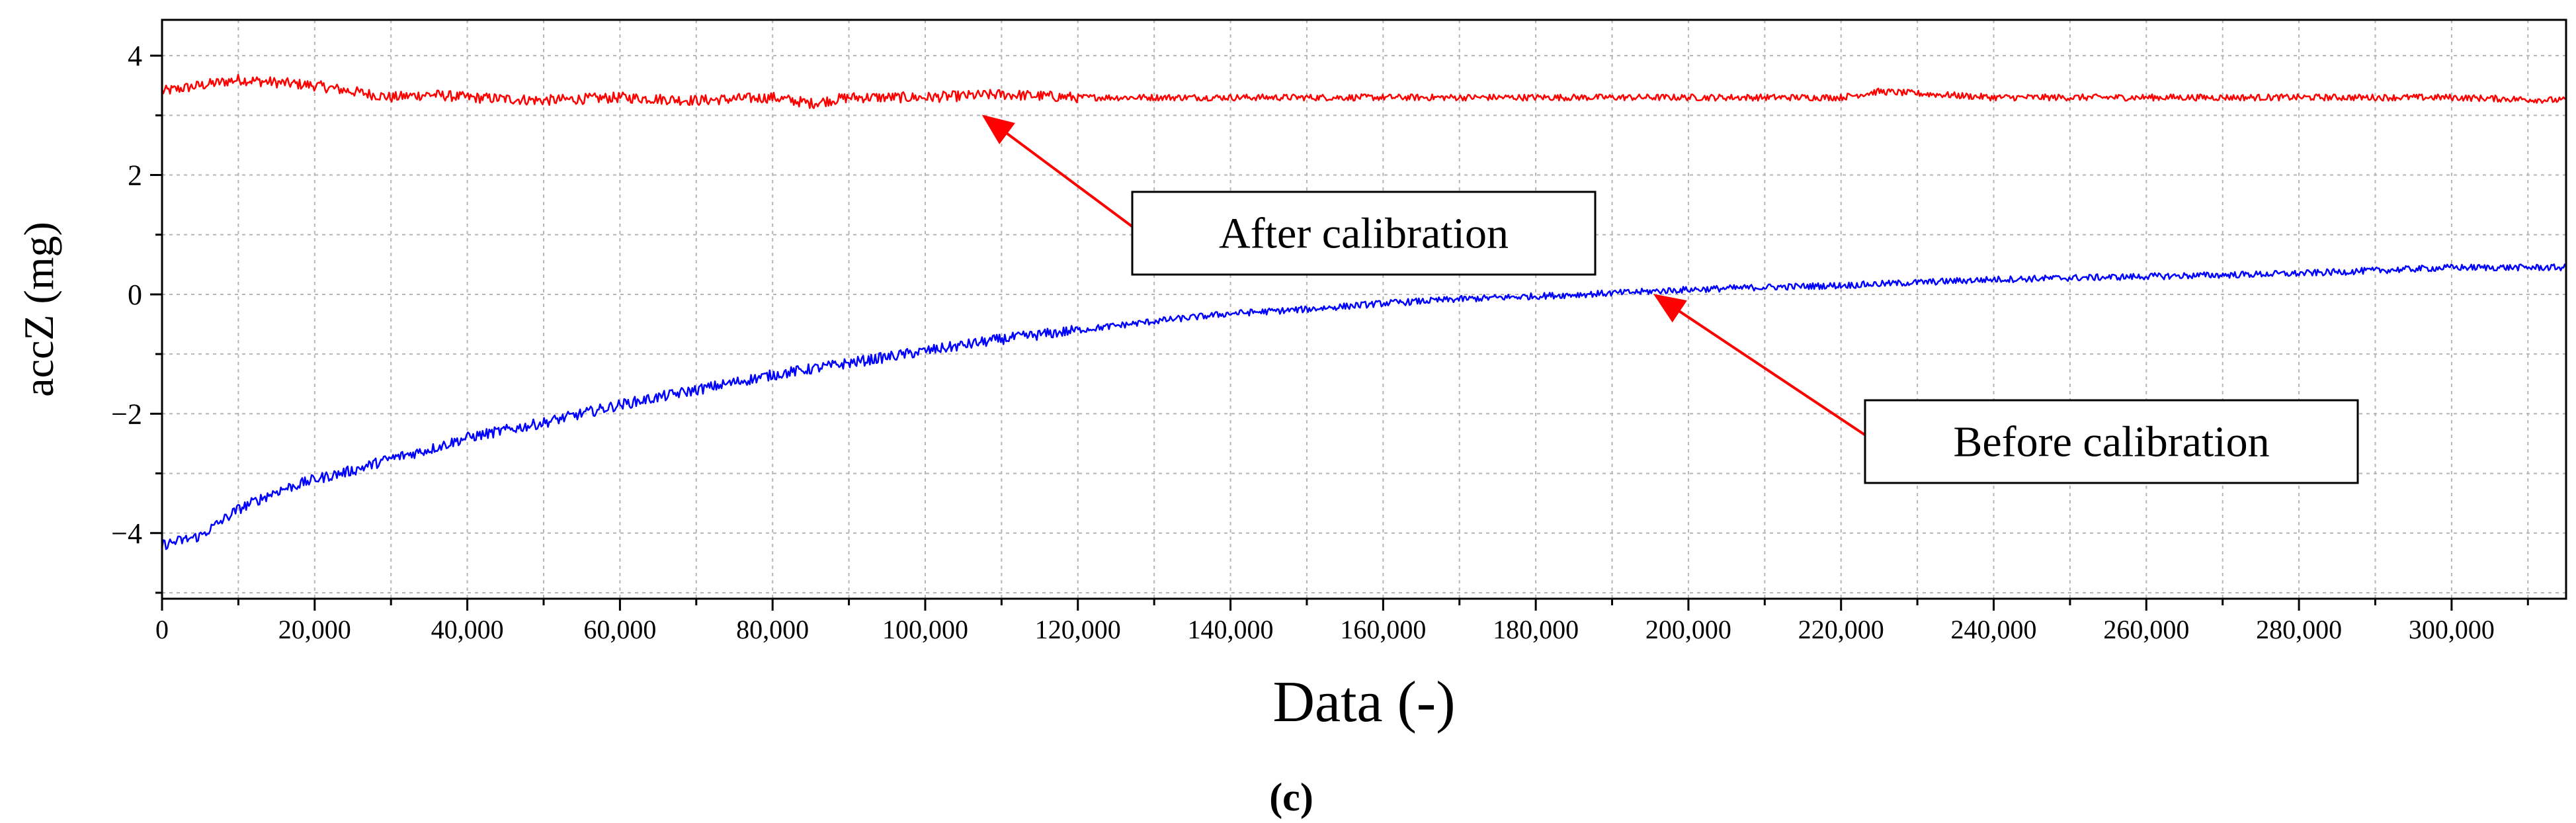  What do you see at coordinates (314, 629) in the screenshot?
I see `x-tick-label: 20,000` at bounding box center [314, 629].